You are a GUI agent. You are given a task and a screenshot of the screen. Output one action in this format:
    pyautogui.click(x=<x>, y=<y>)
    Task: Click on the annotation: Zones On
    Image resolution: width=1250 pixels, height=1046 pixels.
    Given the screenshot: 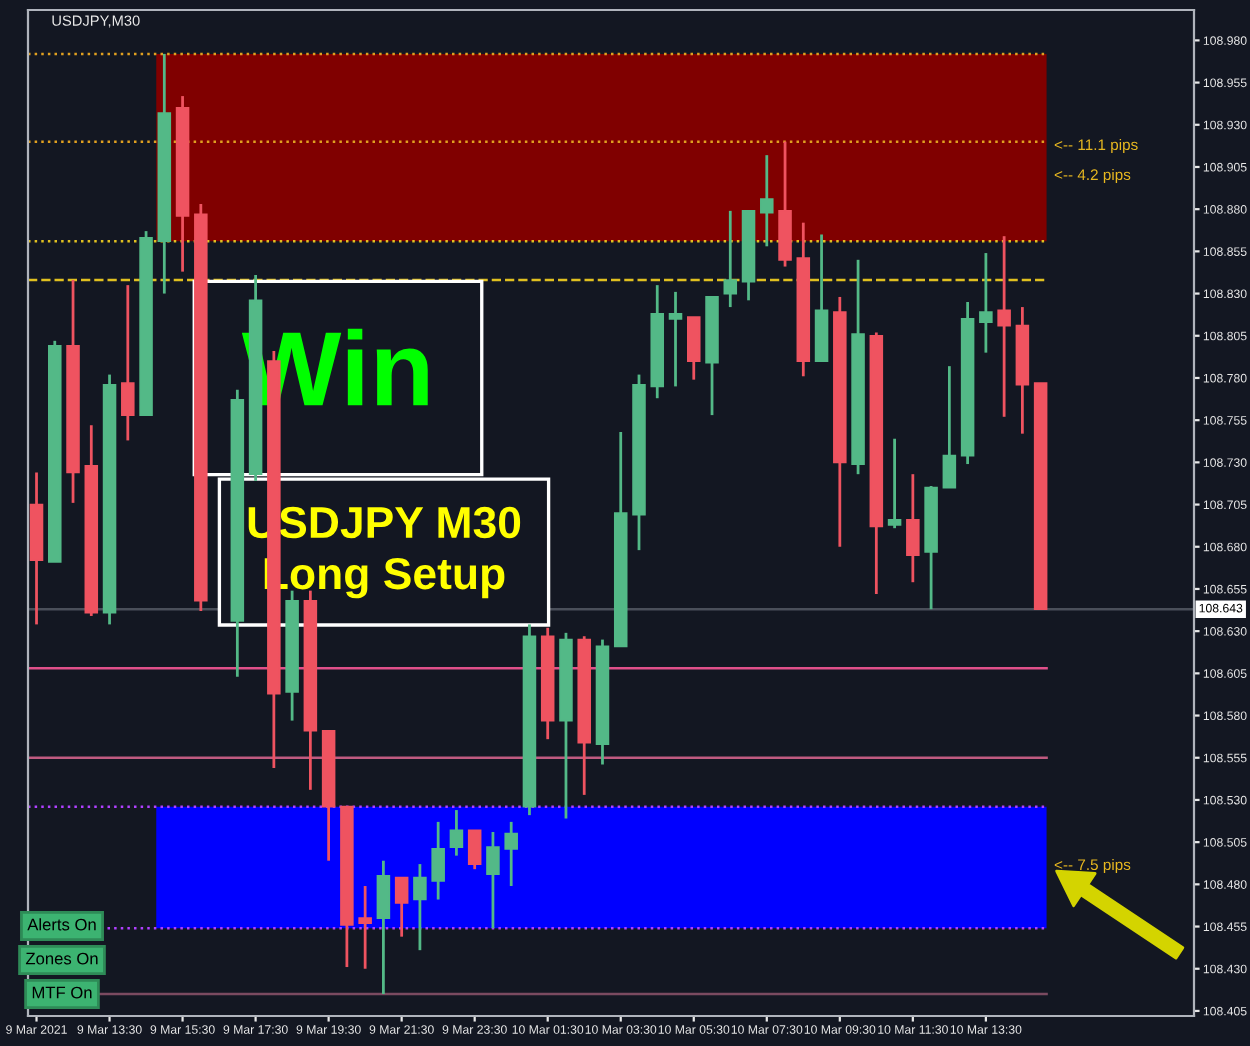 What is the action you would take?
    pyautogui.click(x=61, y=958)
    